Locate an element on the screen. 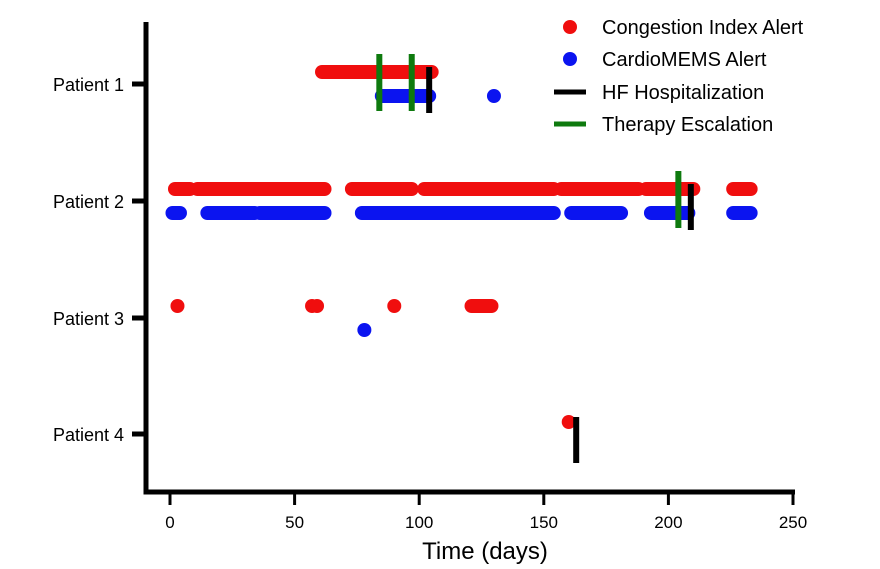 The image size is (880, 569). y-axis-ticks: Patient 1 Patient 2 Patient 3 Patient 4 is located at coordinates (99, 260).